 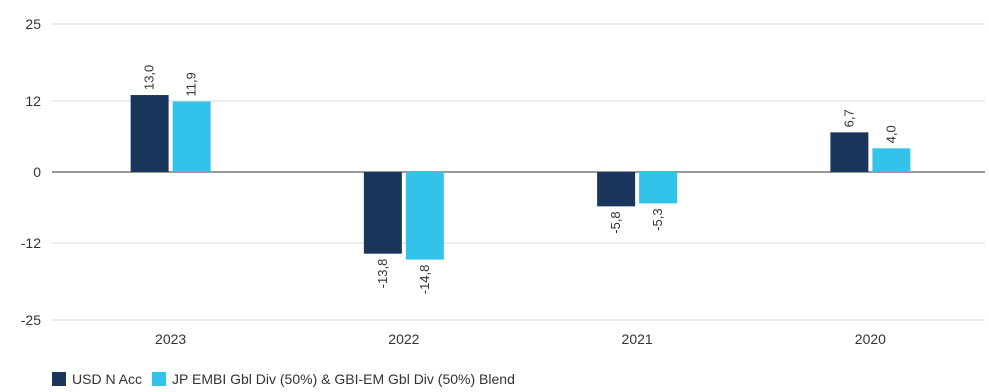 I want to click on data-label-series-1-2020: 6,7, so click(x=848, y=118).